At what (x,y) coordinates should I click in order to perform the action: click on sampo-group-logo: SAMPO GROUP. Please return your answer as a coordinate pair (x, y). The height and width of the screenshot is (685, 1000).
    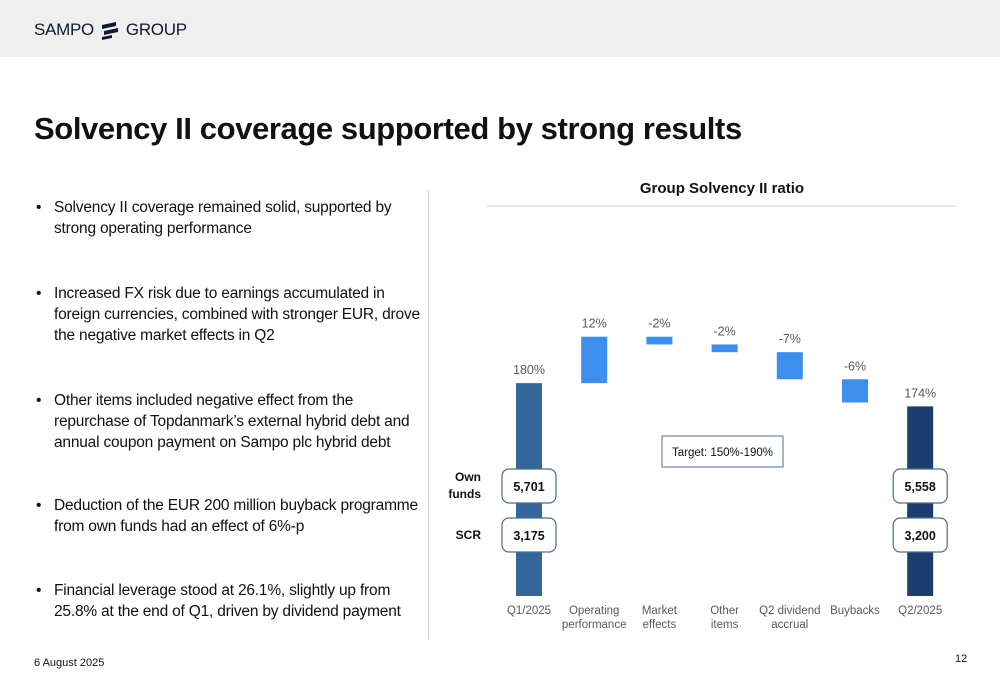
    Looking at the image, I should click on (110, 30).